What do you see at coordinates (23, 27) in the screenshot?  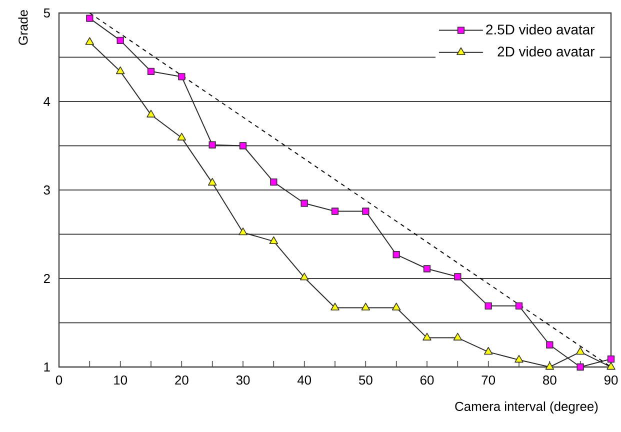 I see `y-axis-title: Grade` at bounding box center [23, 27].